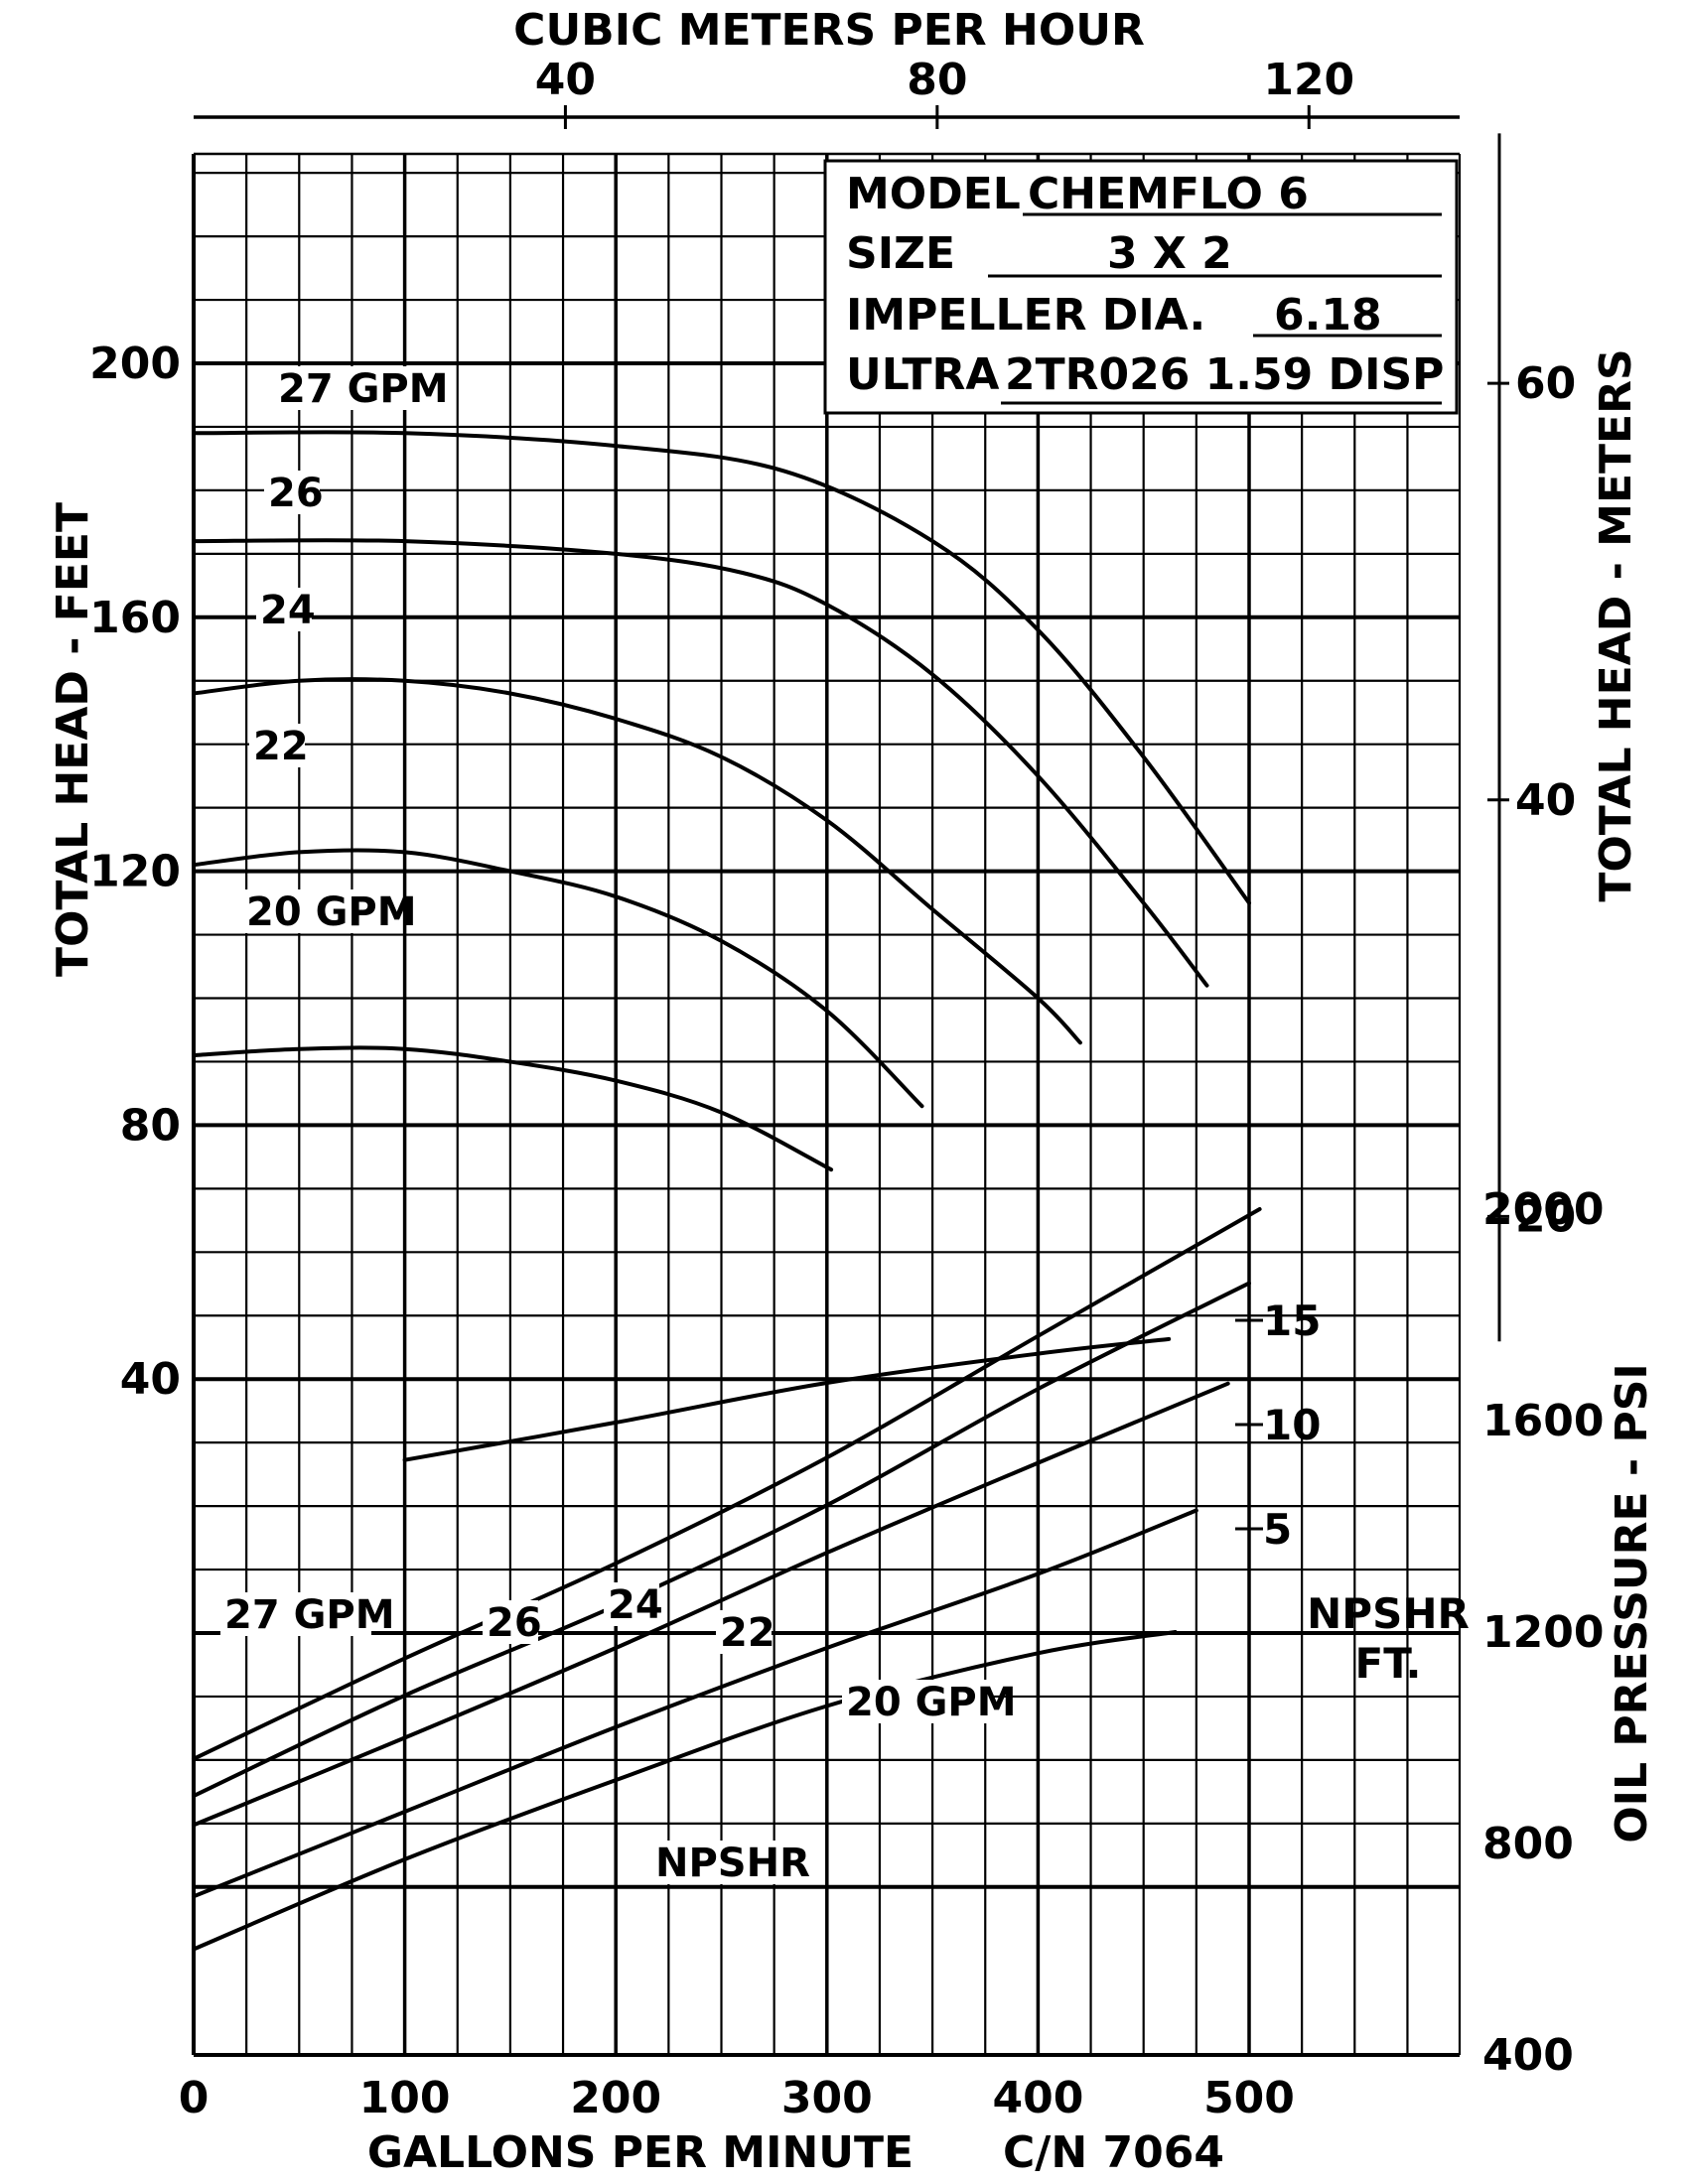 The width and height of the screenshot is (1688, 2184). I want to click on bottom-axis-tick-label: 100, so click(405, 2098).